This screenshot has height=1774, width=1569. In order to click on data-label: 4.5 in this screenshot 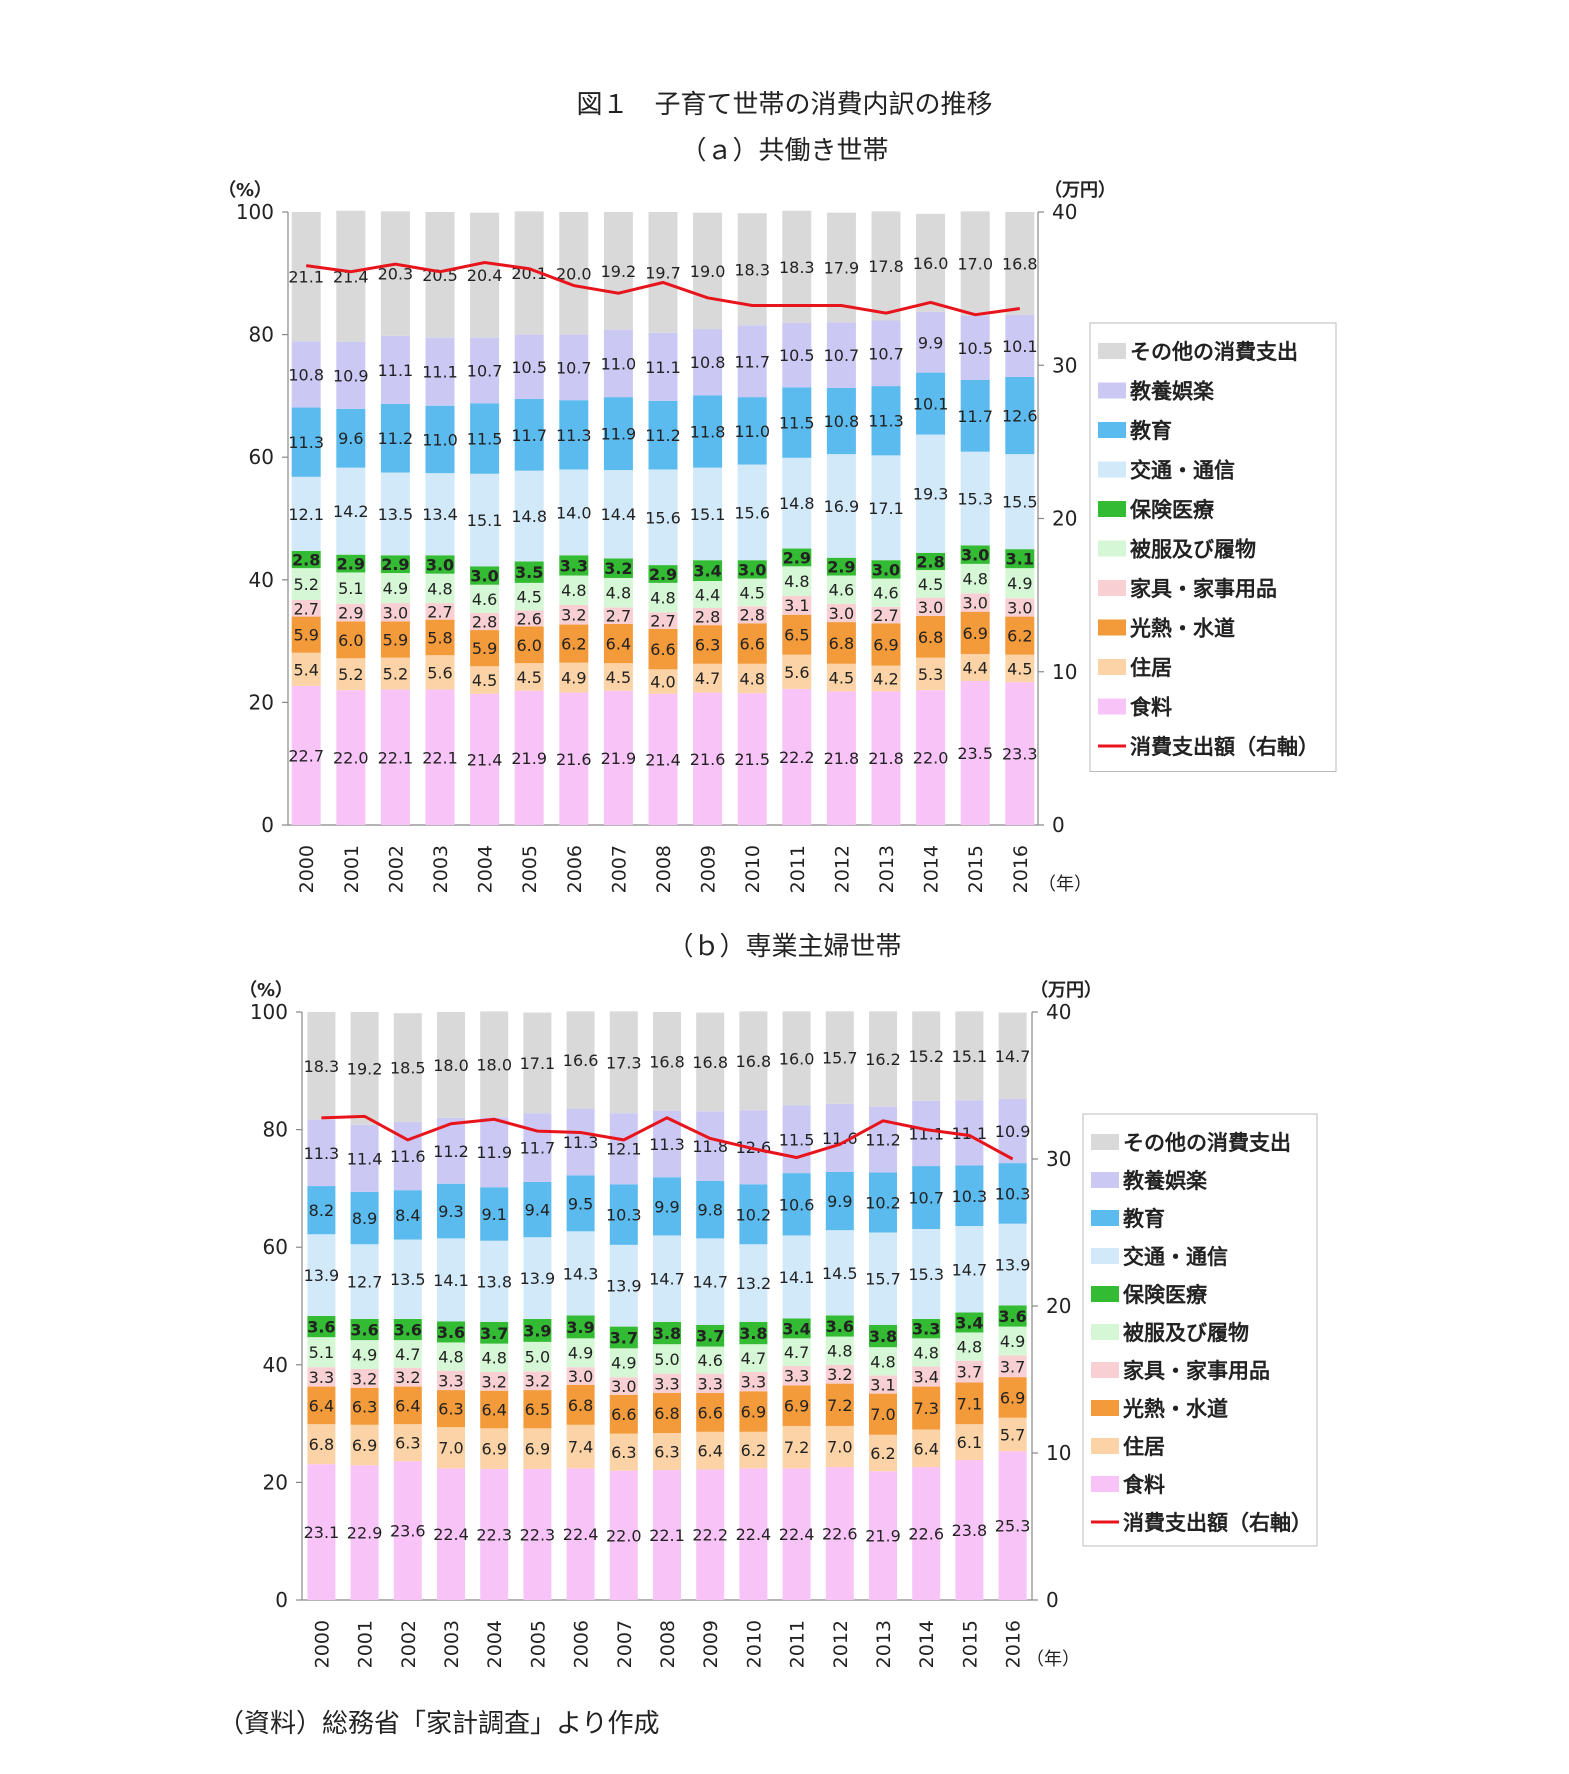, I will do `click(751, 592)`.